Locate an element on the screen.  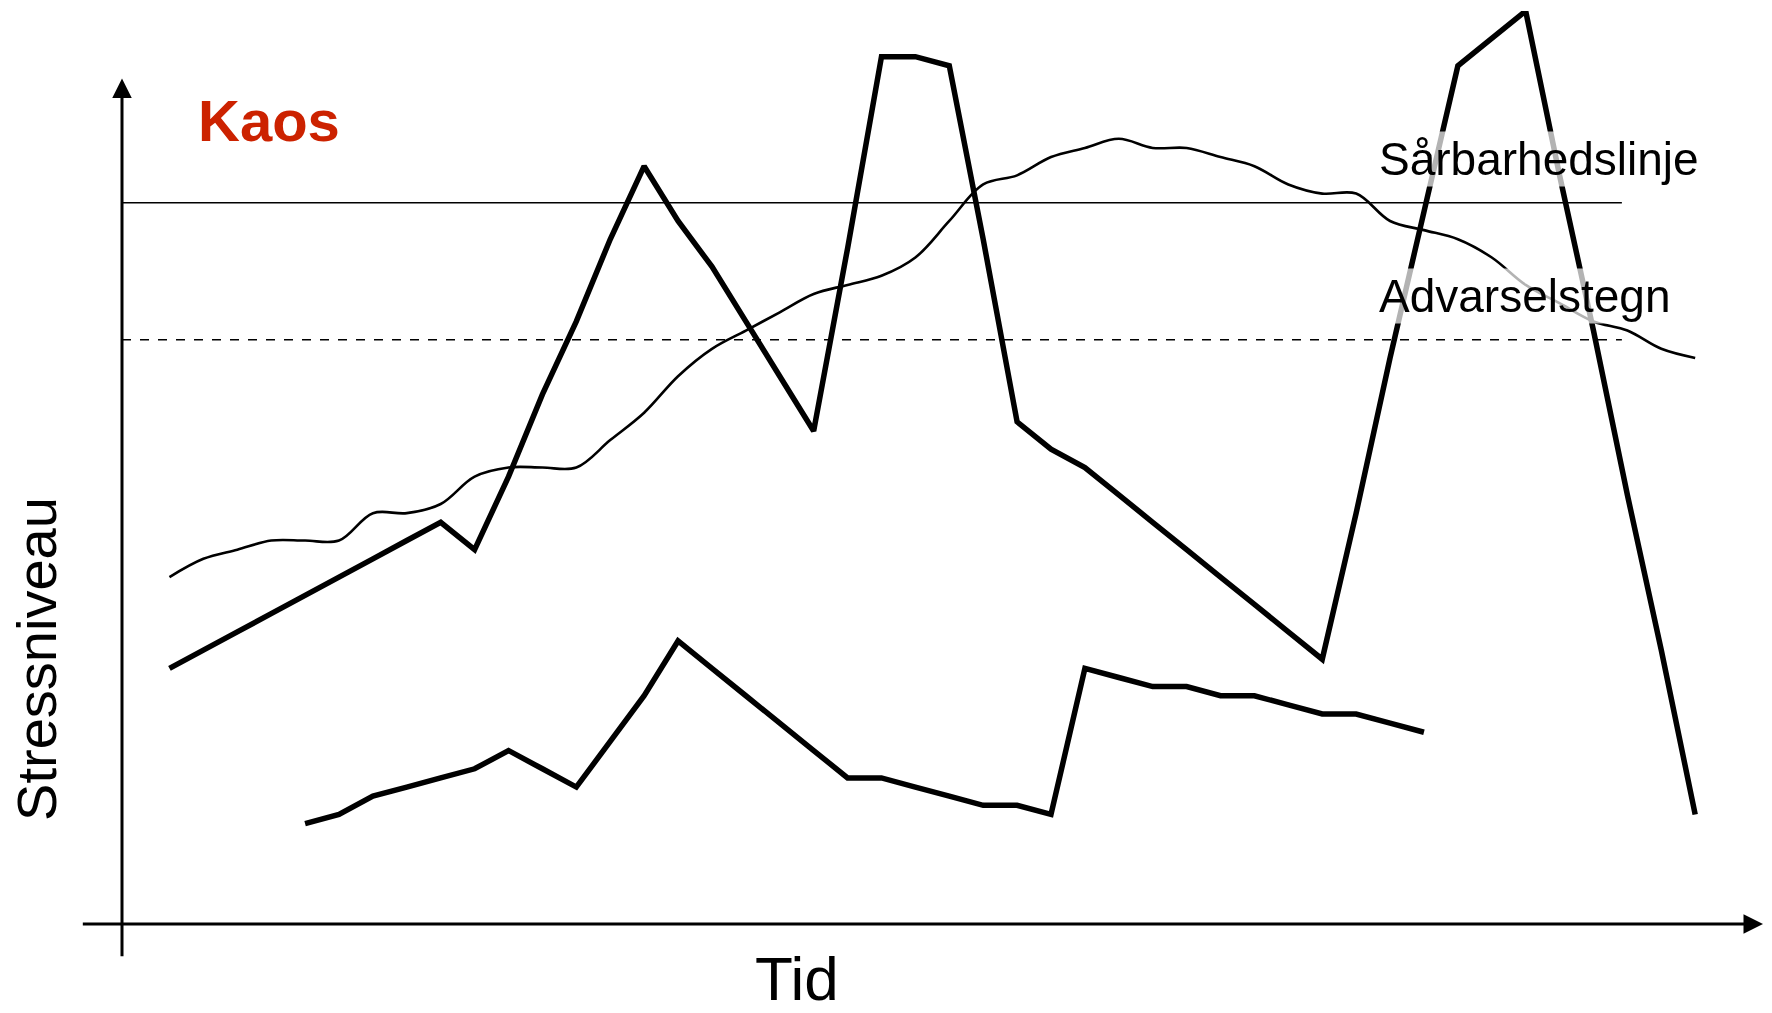
x-axis-title: Tid is located at coordinates (797, 978).